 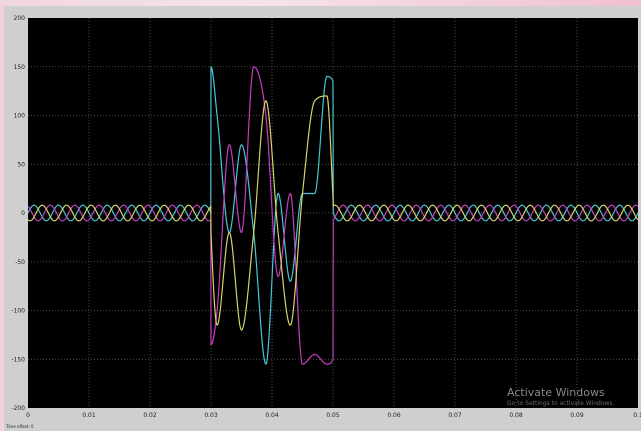 I want to click on y-tick-label: 0, so click(x=23, y=213).